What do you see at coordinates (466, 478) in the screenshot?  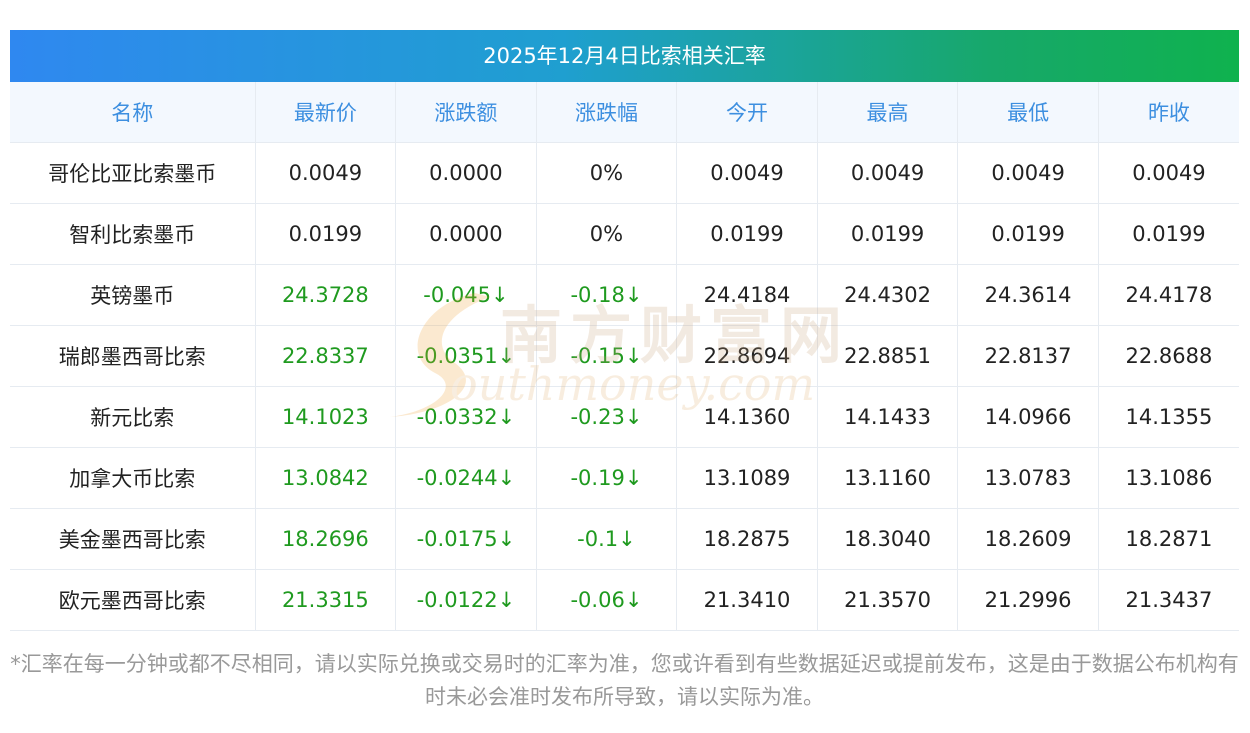 I see `change-cell: -0.0244↓` at bounding box center [466, 478].